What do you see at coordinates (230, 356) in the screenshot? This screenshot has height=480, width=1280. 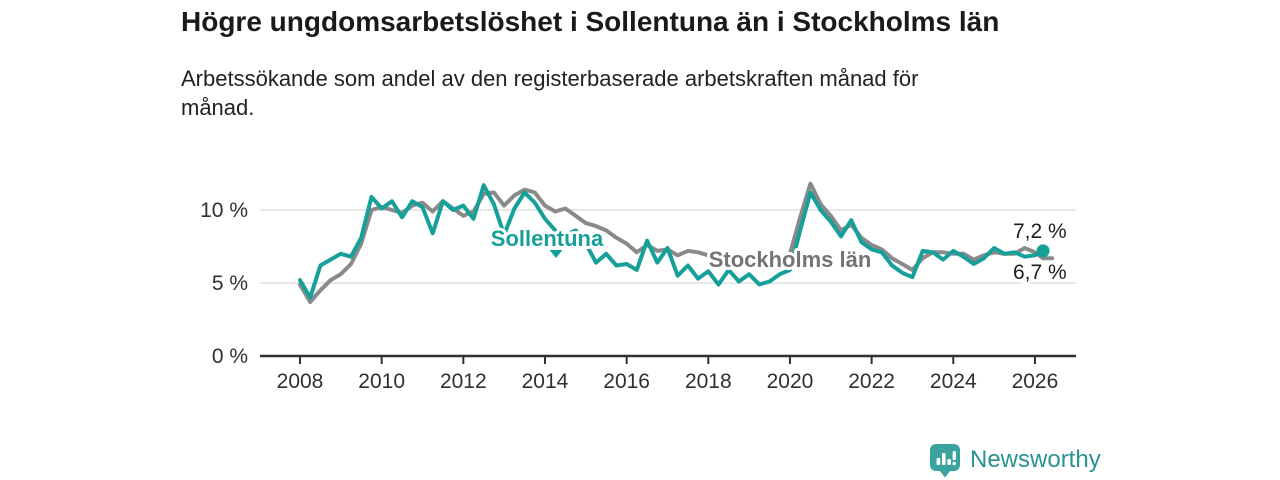 I see `y-tick-label: 0 %` at bounding box center [230, 356].